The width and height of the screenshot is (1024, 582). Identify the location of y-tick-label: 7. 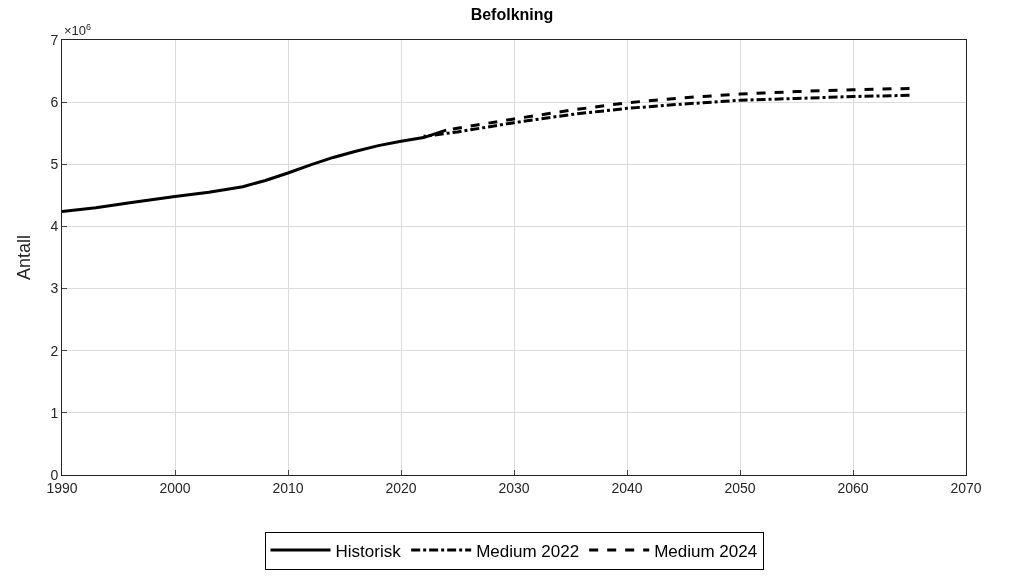
(54, 39).